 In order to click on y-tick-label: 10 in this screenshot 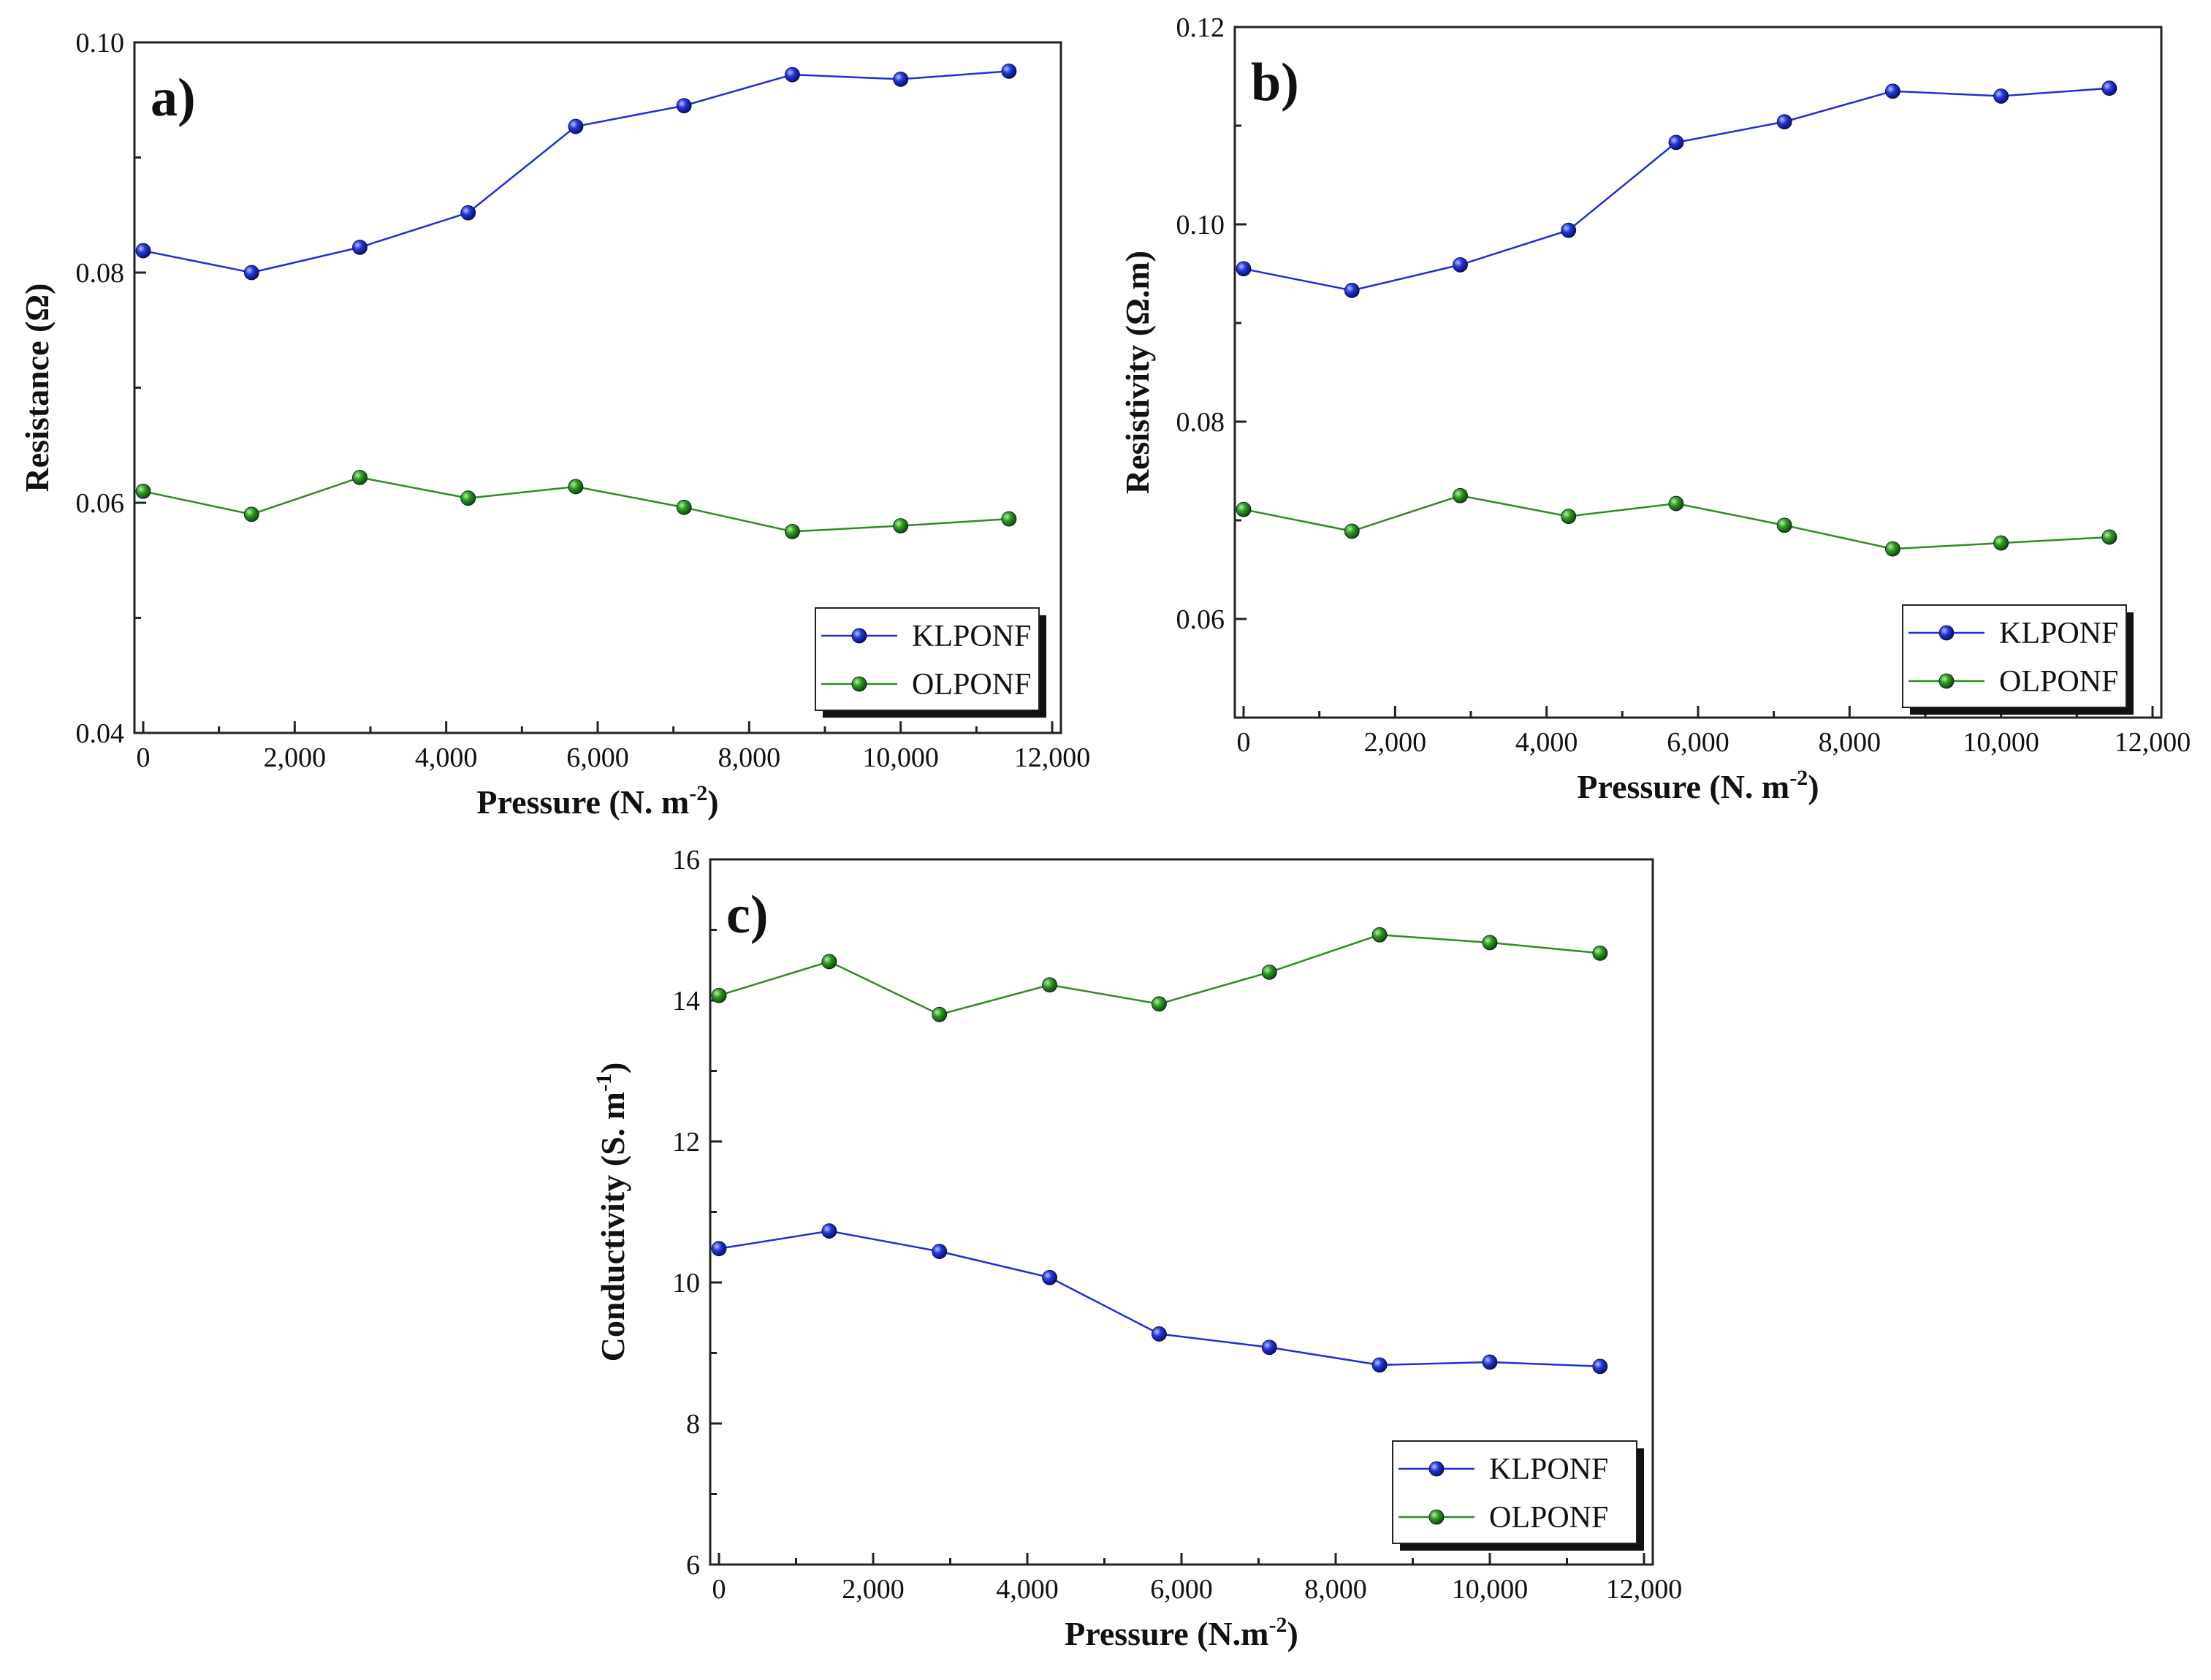, I will do `click(686, 1283)`.